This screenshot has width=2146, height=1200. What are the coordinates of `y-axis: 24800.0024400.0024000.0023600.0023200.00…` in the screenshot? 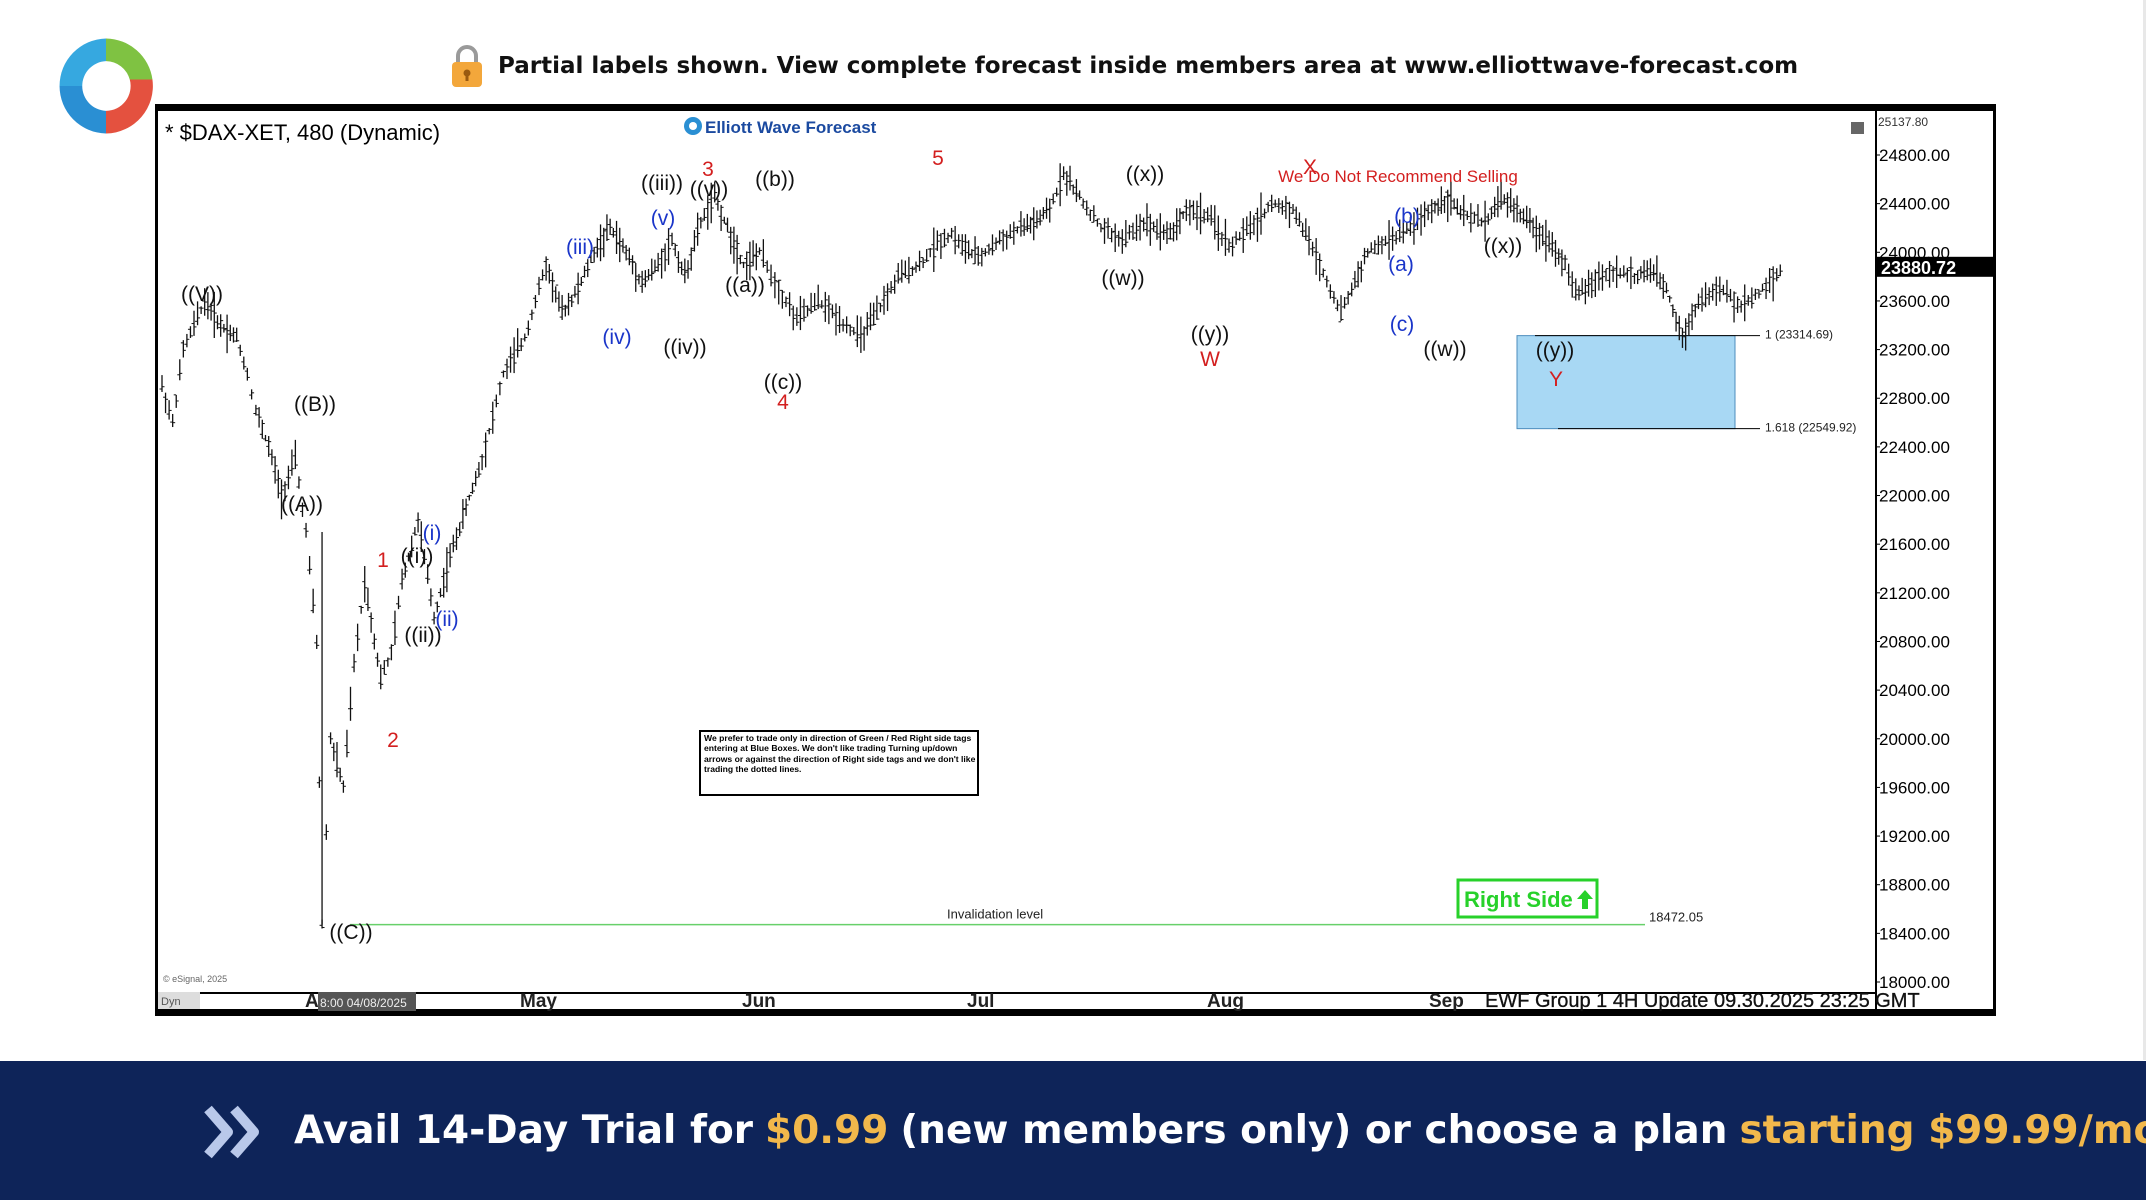 It's located at (1912, 553).